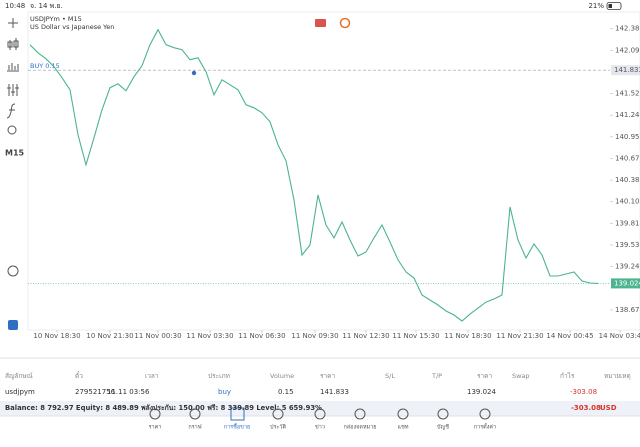  I want to click on nav-label: บัญชี, so click(443, 427).